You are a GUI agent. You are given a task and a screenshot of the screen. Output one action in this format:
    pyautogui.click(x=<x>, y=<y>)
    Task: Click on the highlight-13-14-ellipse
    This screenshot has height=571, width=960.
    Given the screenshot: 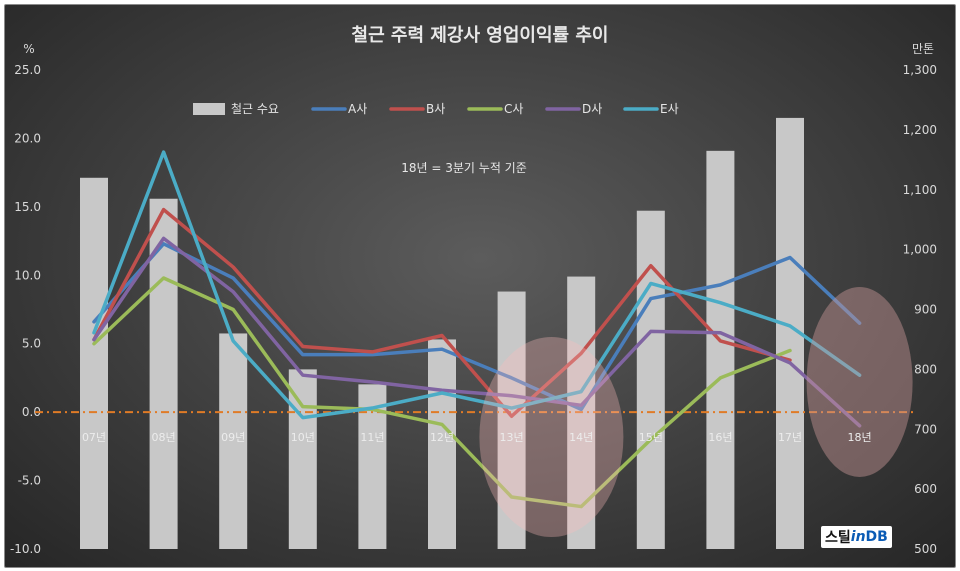 What is the action you would take?
    pyautogui.click(x=551, y=437)
    